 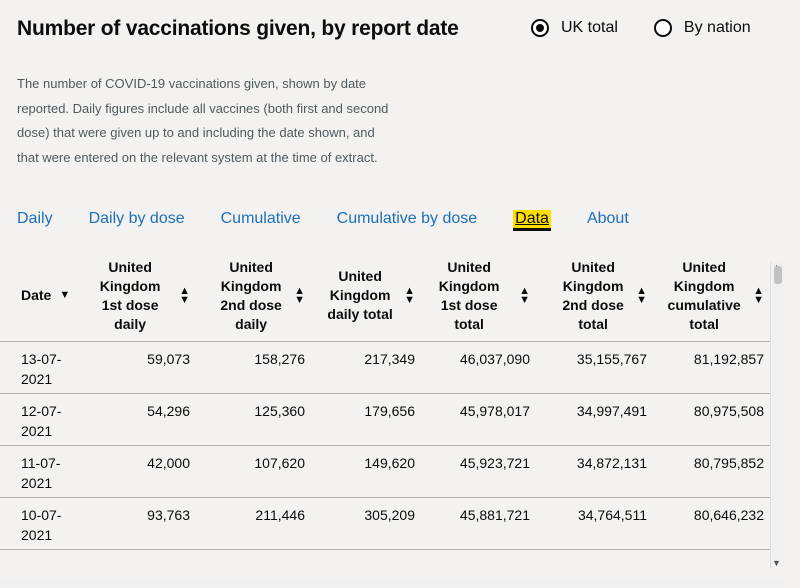 What do you see at coordinates (776, 563) in the screenshot?
I see `scroll-down-arrow-icon: ▼` at bounding box center [776, 563].